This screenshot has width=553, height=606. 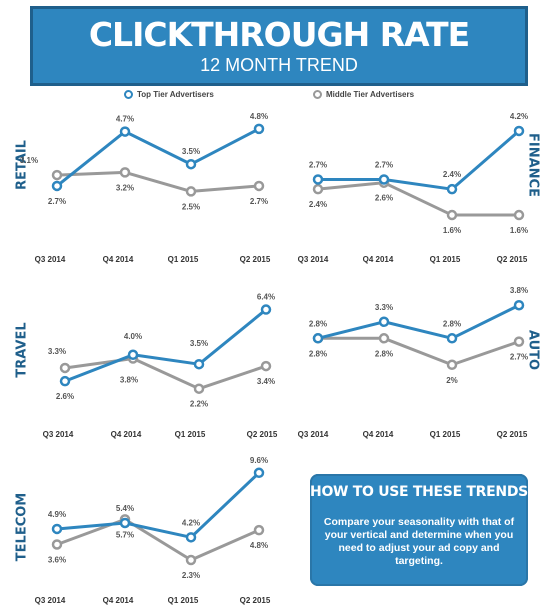 I want to click on legend-top-tier-label: Top Tier Advertisers, so click(x=175, y=94).